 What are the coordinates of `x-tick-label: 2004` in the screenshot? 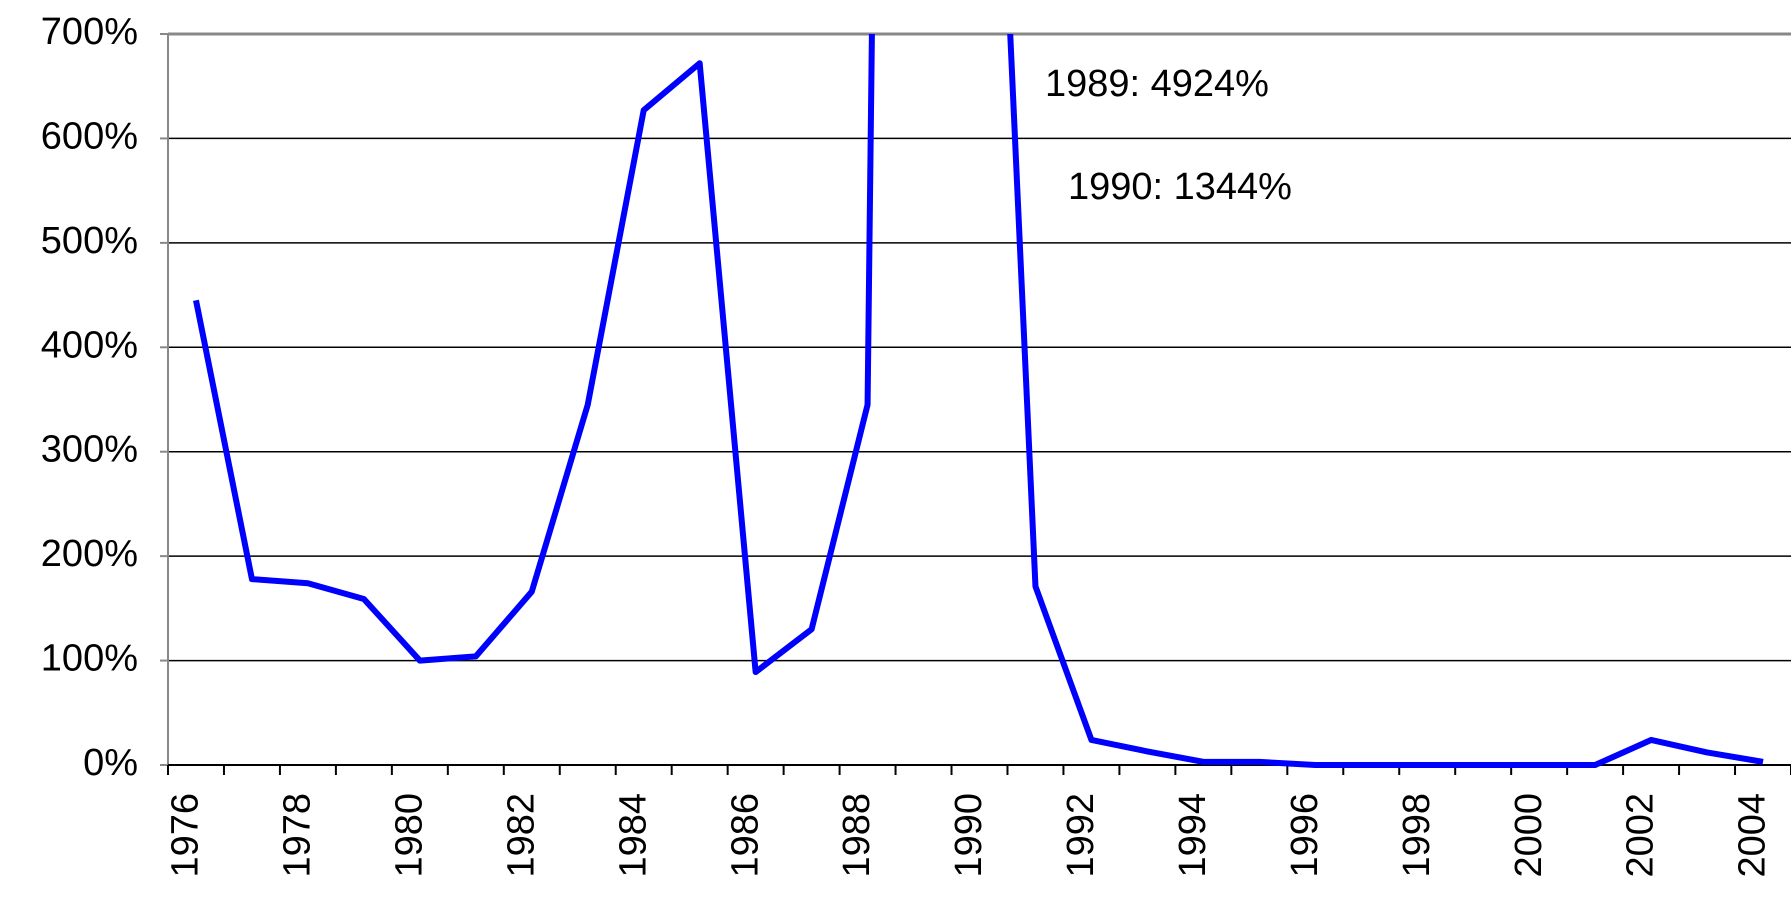 It's located at (1753, 835).